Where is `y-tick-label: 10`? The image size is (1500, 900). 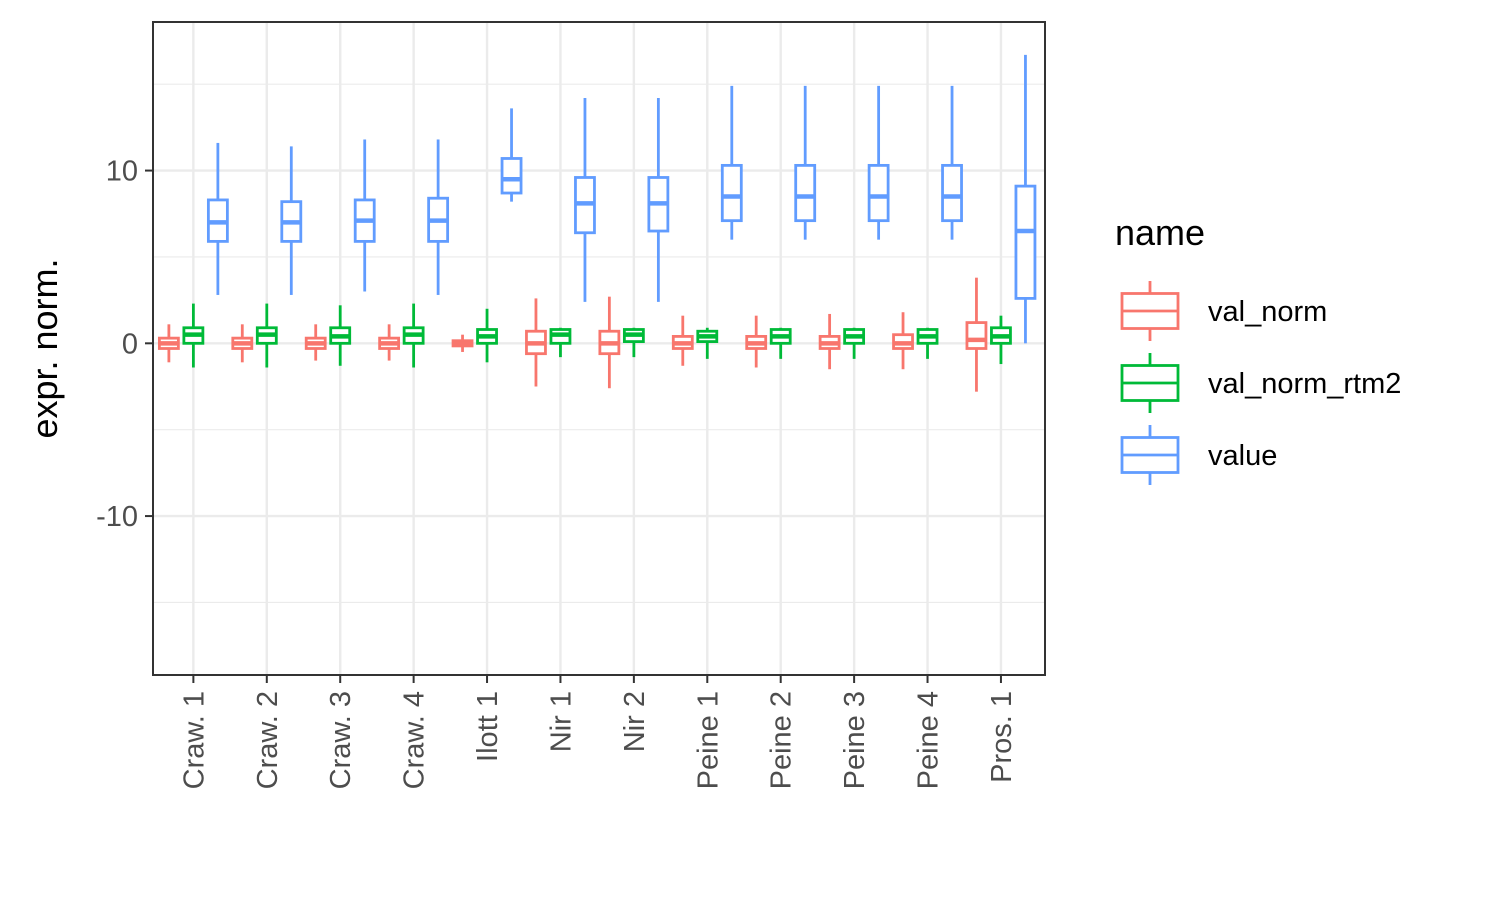
y-tick-label: 10 is located at coordinates (122, 172).